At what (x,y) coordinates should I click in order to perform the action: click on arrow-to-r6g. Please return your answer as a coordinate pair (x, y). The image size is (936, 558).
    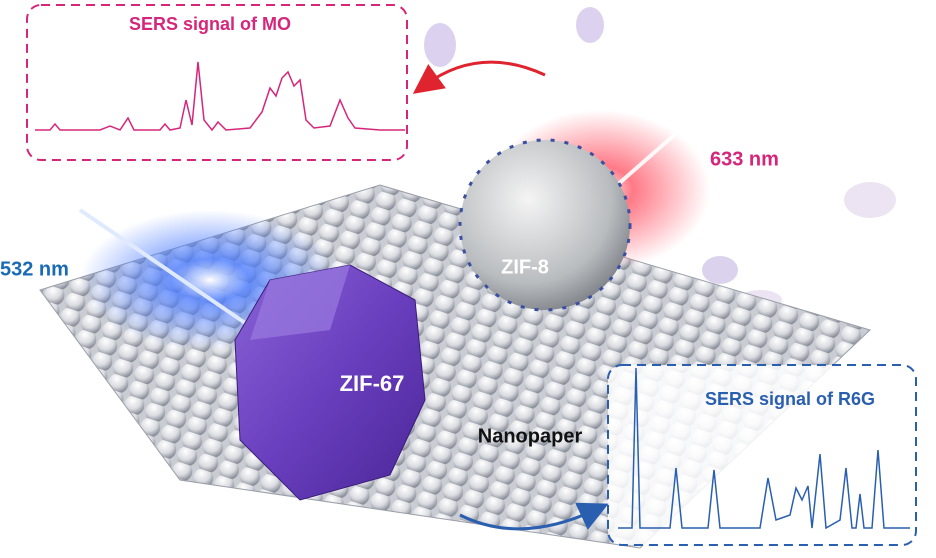
    Looking at the image, I should click on (534, 516).